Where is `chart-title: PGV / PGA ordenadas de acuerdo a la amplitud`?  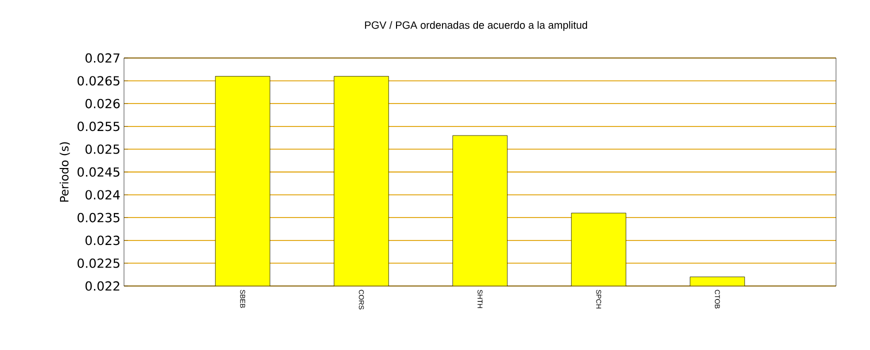
chart-title: PGV / PGA ordenadas de acuerdo a la amplitud is located at coordinates (476, 26).